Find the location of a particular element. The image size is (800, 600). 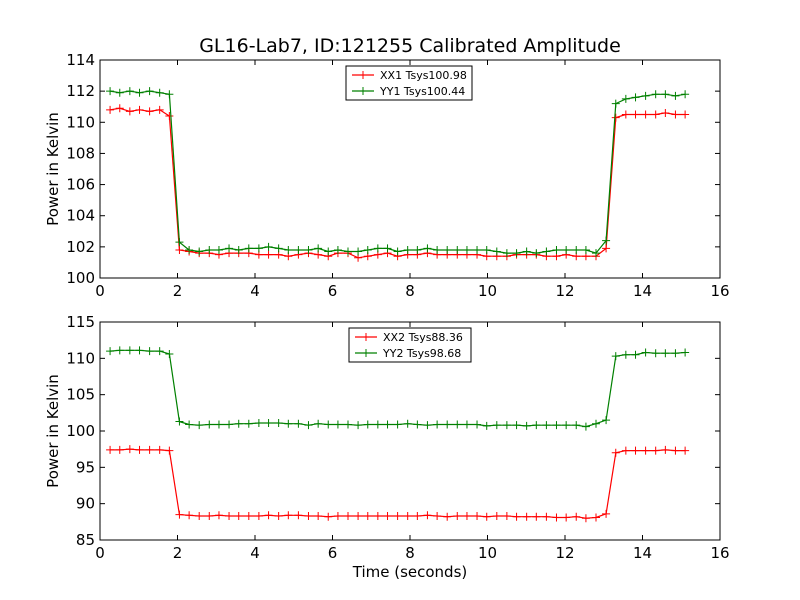

y-tick-label: 85 is located at coordinates (85, 540).